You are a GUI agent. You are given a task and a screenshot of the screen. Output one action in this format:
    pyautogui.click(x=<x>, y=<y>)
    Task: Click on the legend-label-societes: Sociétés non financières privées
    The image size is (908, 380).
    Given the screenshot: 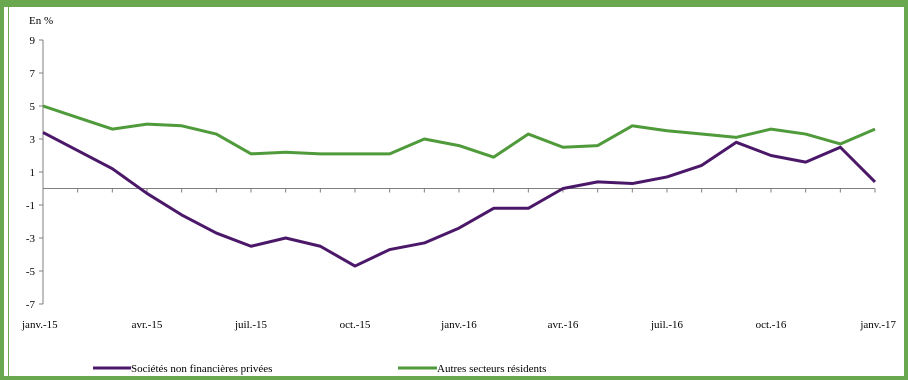 What is the action you would take?
    pyautogui.click(x=201, y=369)
    